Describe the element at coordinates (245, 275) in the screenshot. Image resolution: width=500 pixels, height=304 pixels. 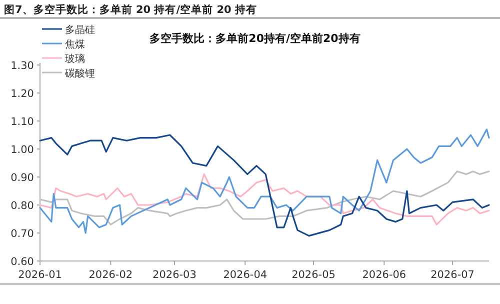
I see `x-tick-label: 2026-04` at that location.